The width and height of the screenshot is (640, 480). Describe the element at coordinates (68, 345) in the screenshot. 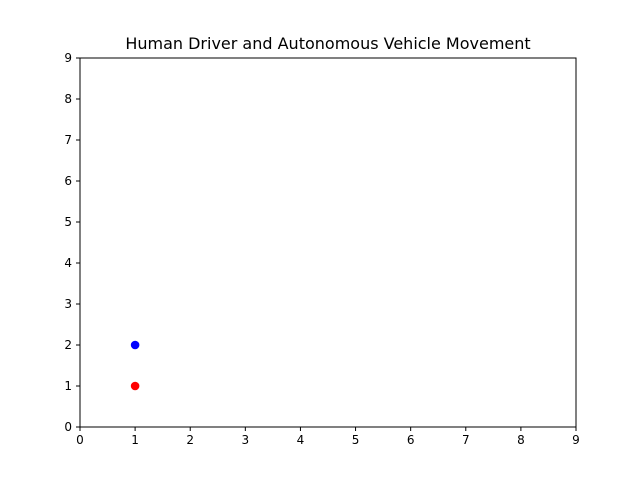

I see `y-tick-label: 2` at that location.